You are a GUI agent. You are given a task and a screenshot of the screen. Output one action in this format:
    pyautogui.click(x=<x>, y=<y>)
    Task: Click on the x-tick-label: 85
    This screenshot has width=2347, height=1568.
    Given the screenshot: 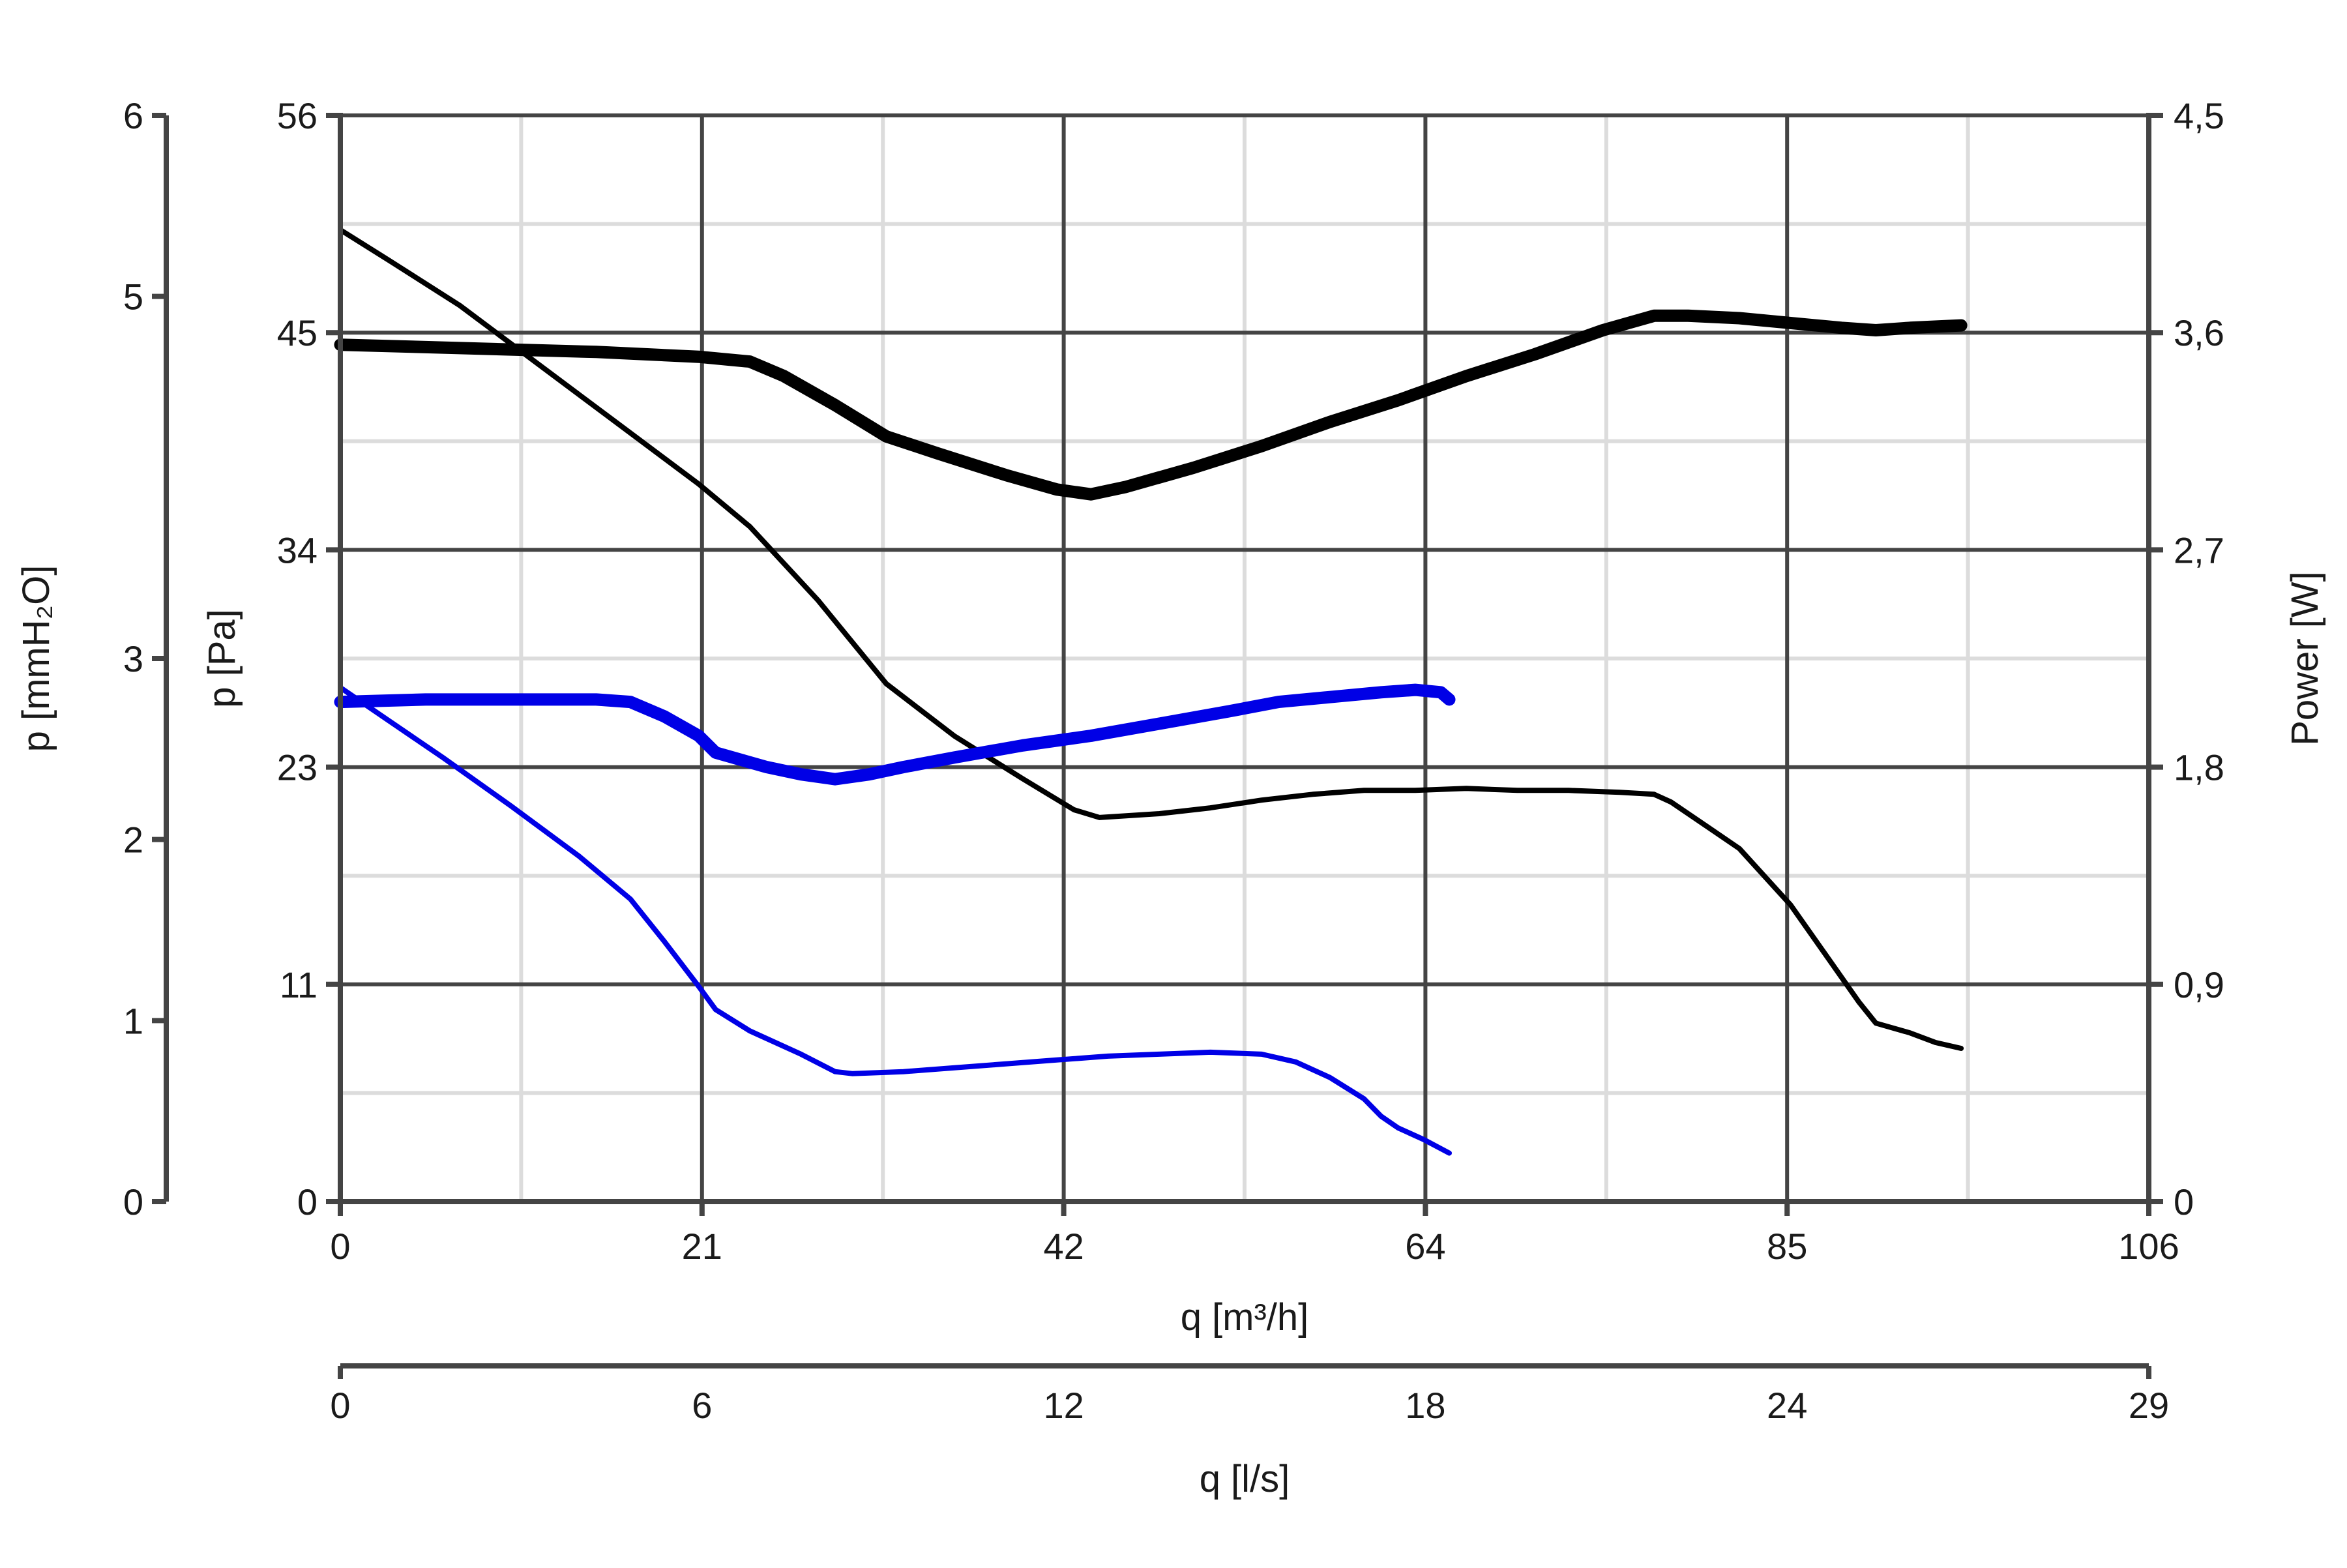 What is the action you would take?
    pyautogui.click(x=1787, y=1247)
    